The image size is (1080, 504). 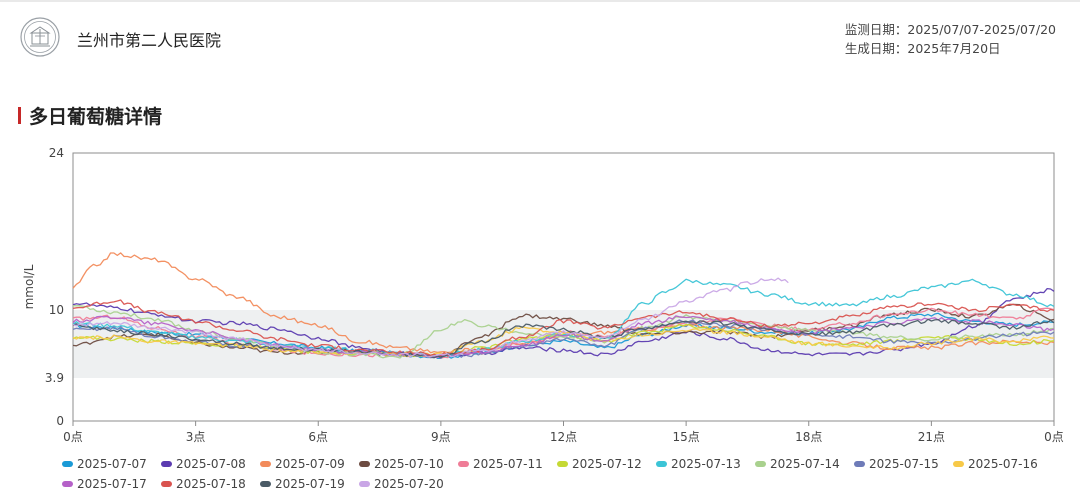 I want to click on section-title: 多日葡萄糖详情, so click(x=96, y=117).